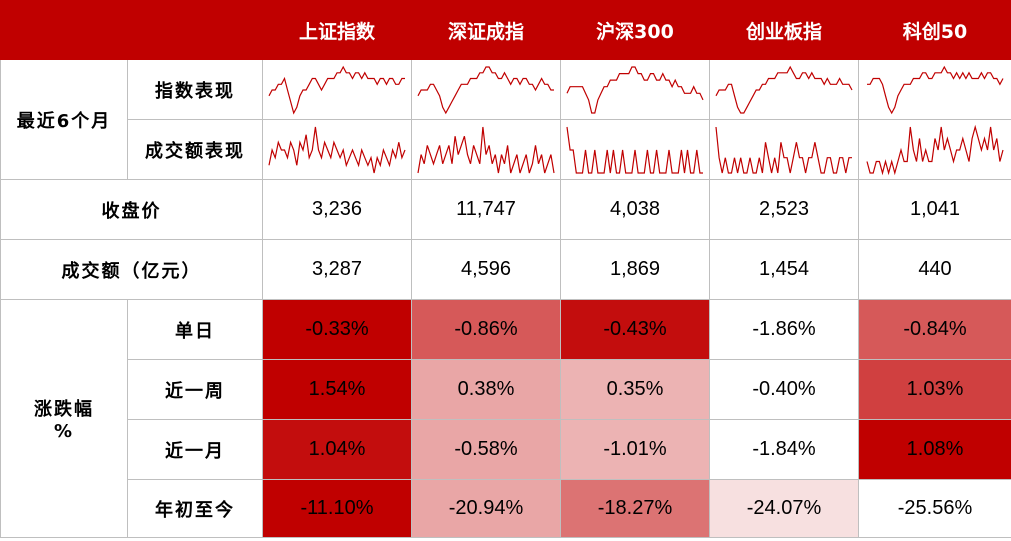 The image size is (1011, 541). Describe the element at coordinates (635, 269) in the screenshot. I see `turnover-value: 1,869` at that location.